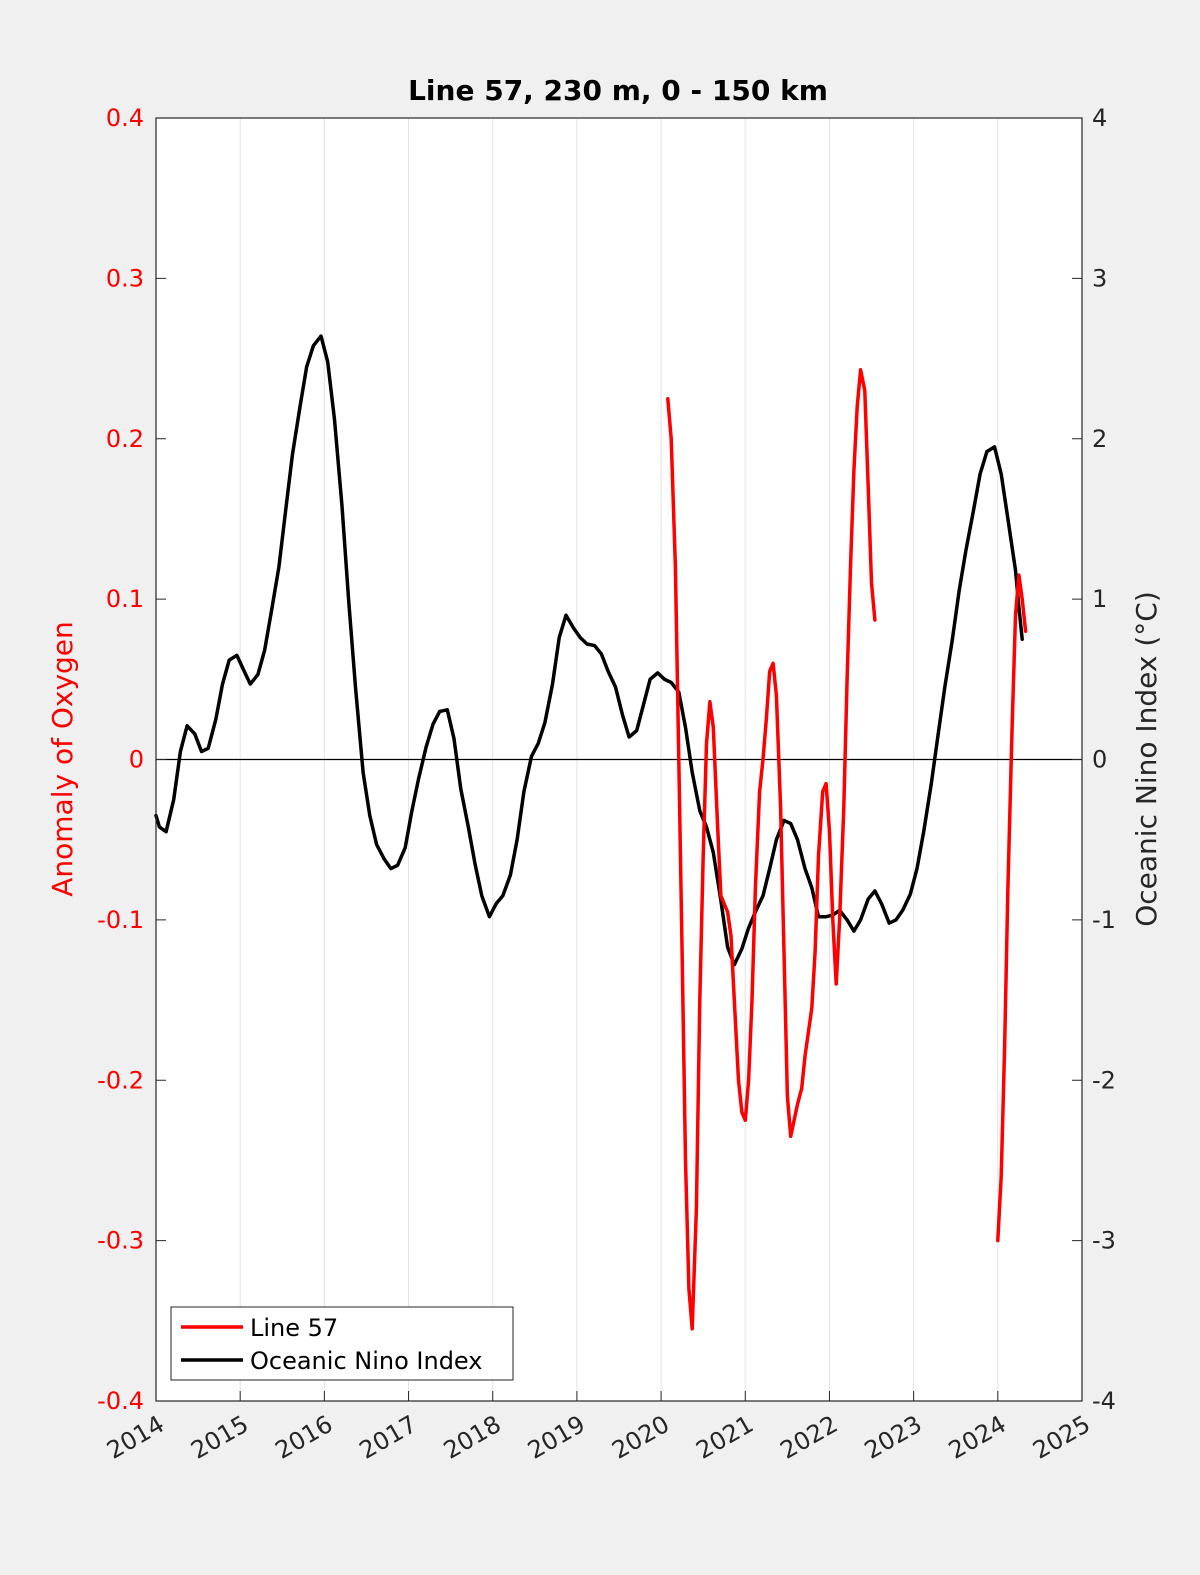  Describe the element at coordinates (1104, 920) in the screenshot. I see `y-tick-label-right: -1` at that location.